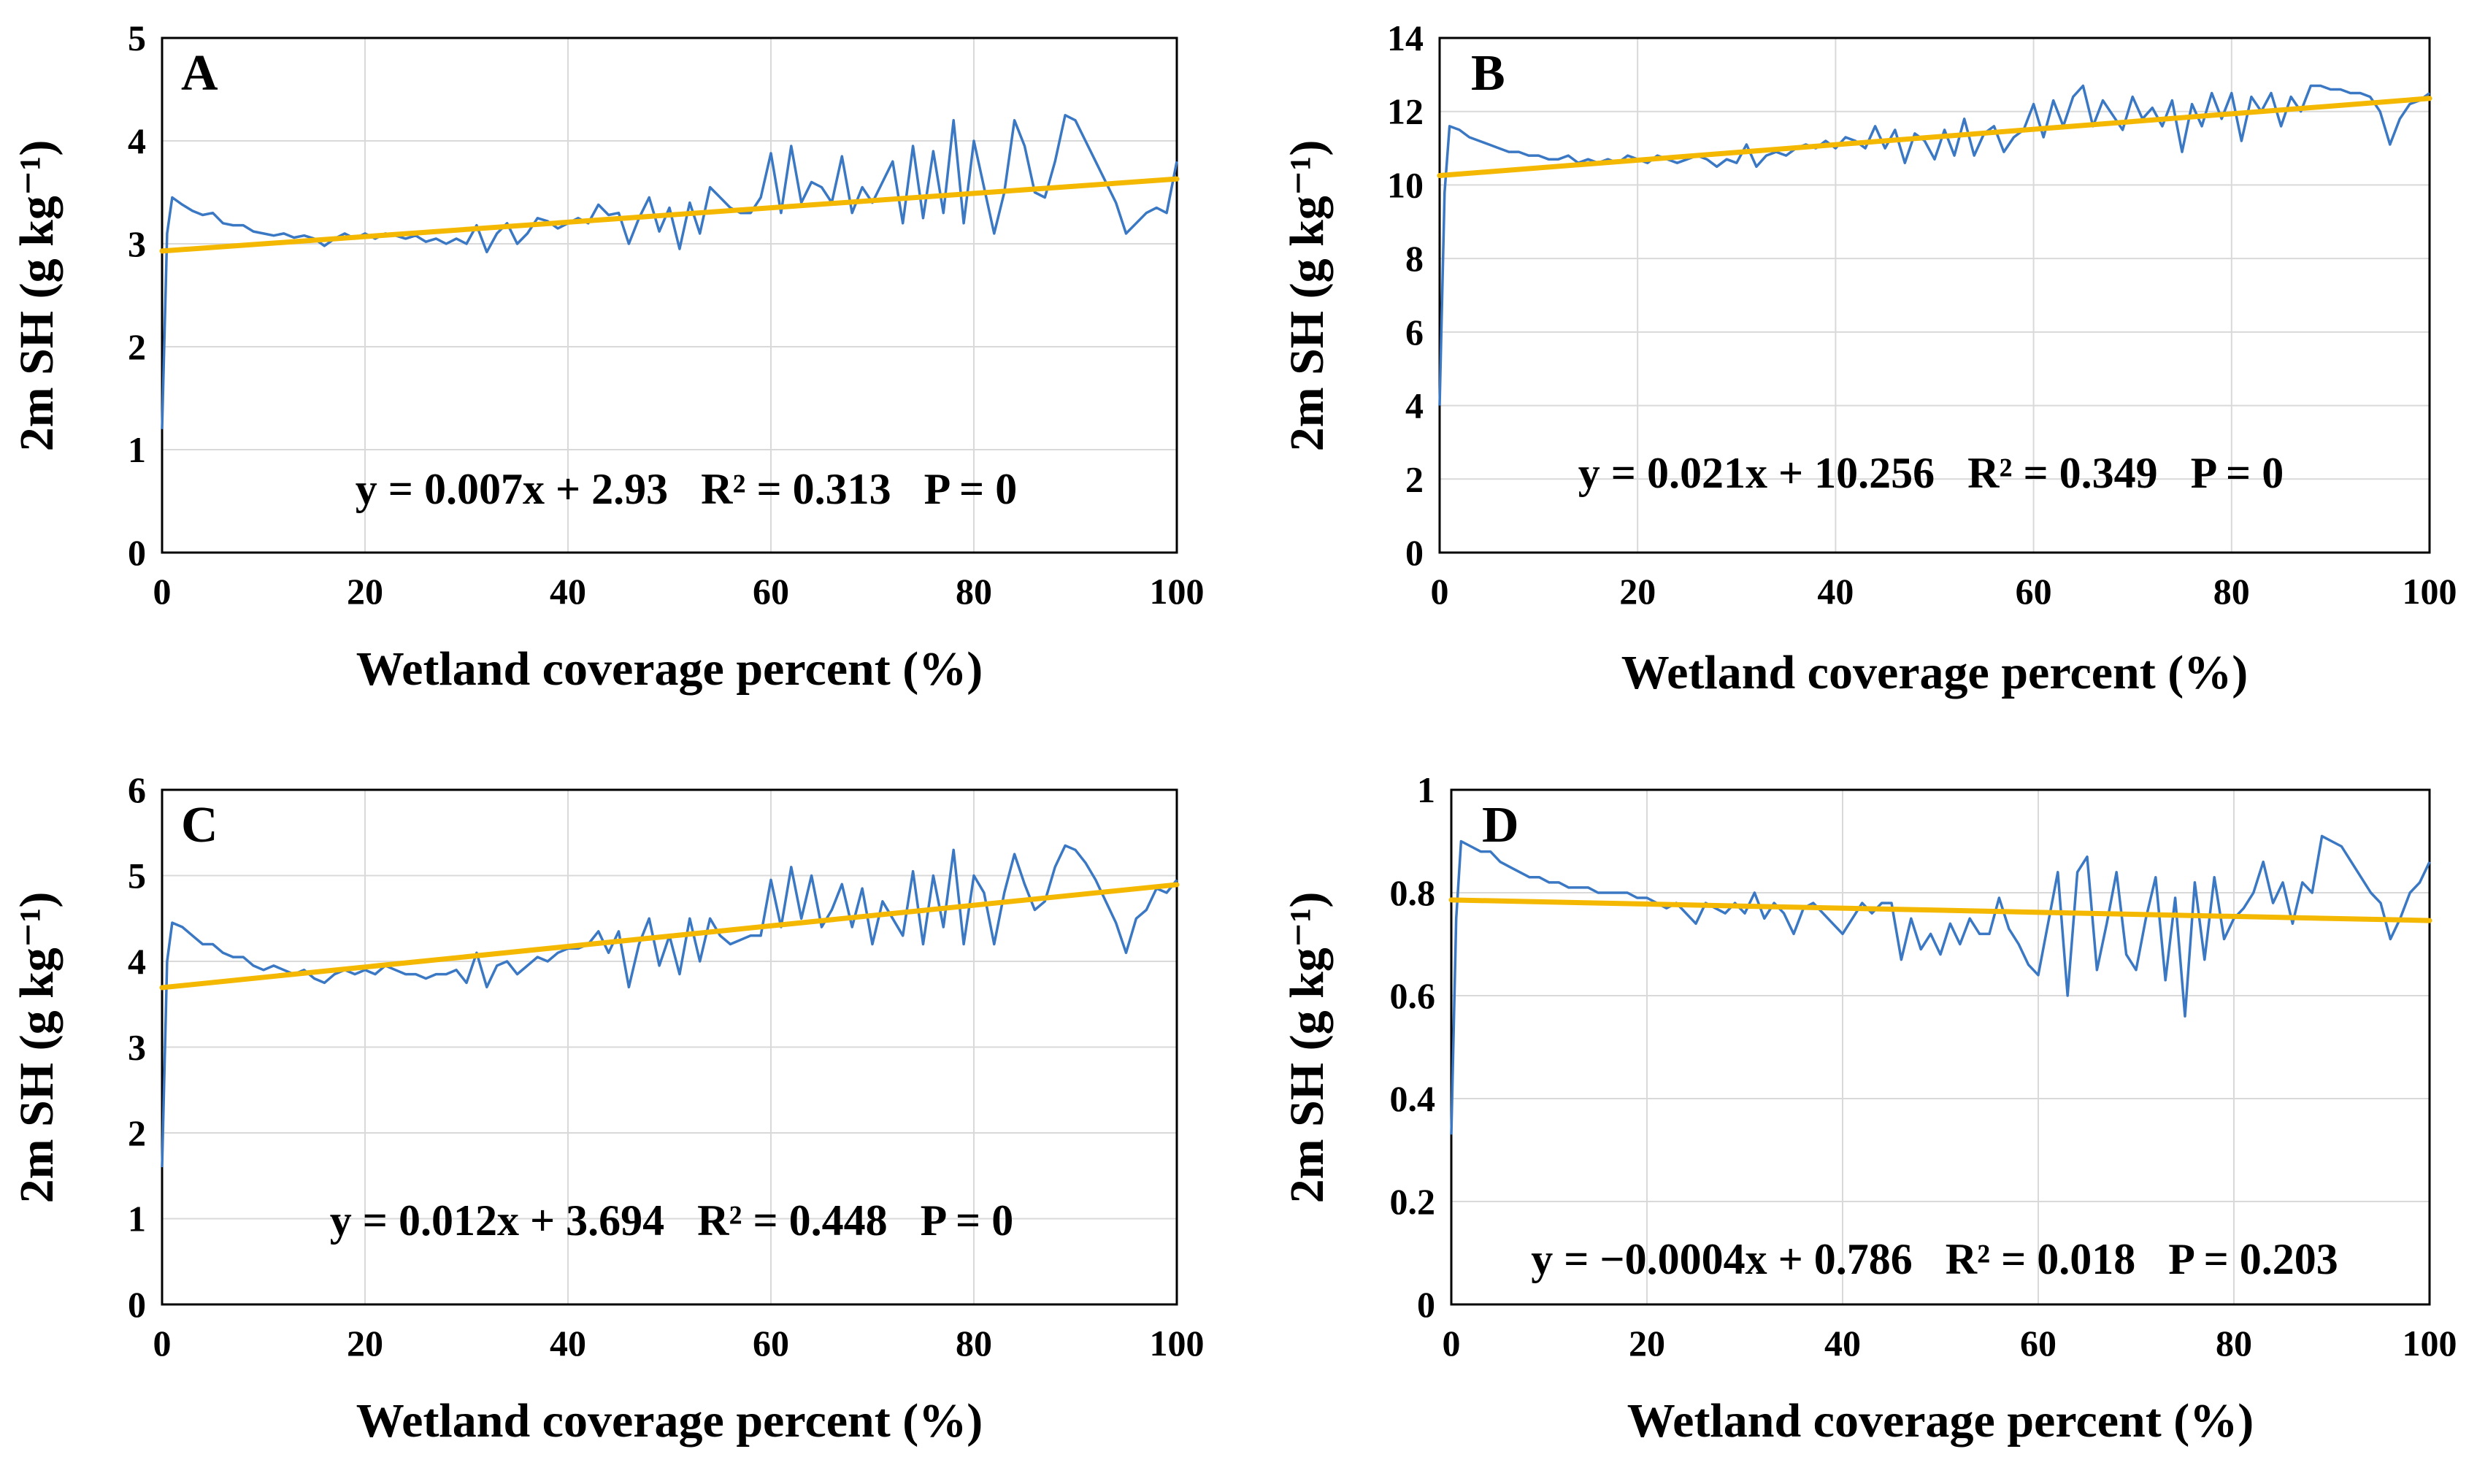  Describe the element at coordinates (671, 1220) in the screenshot. I see `regression-equation: y = 0.012x + 3.694 R² = 0.448 P = 0` at that location.